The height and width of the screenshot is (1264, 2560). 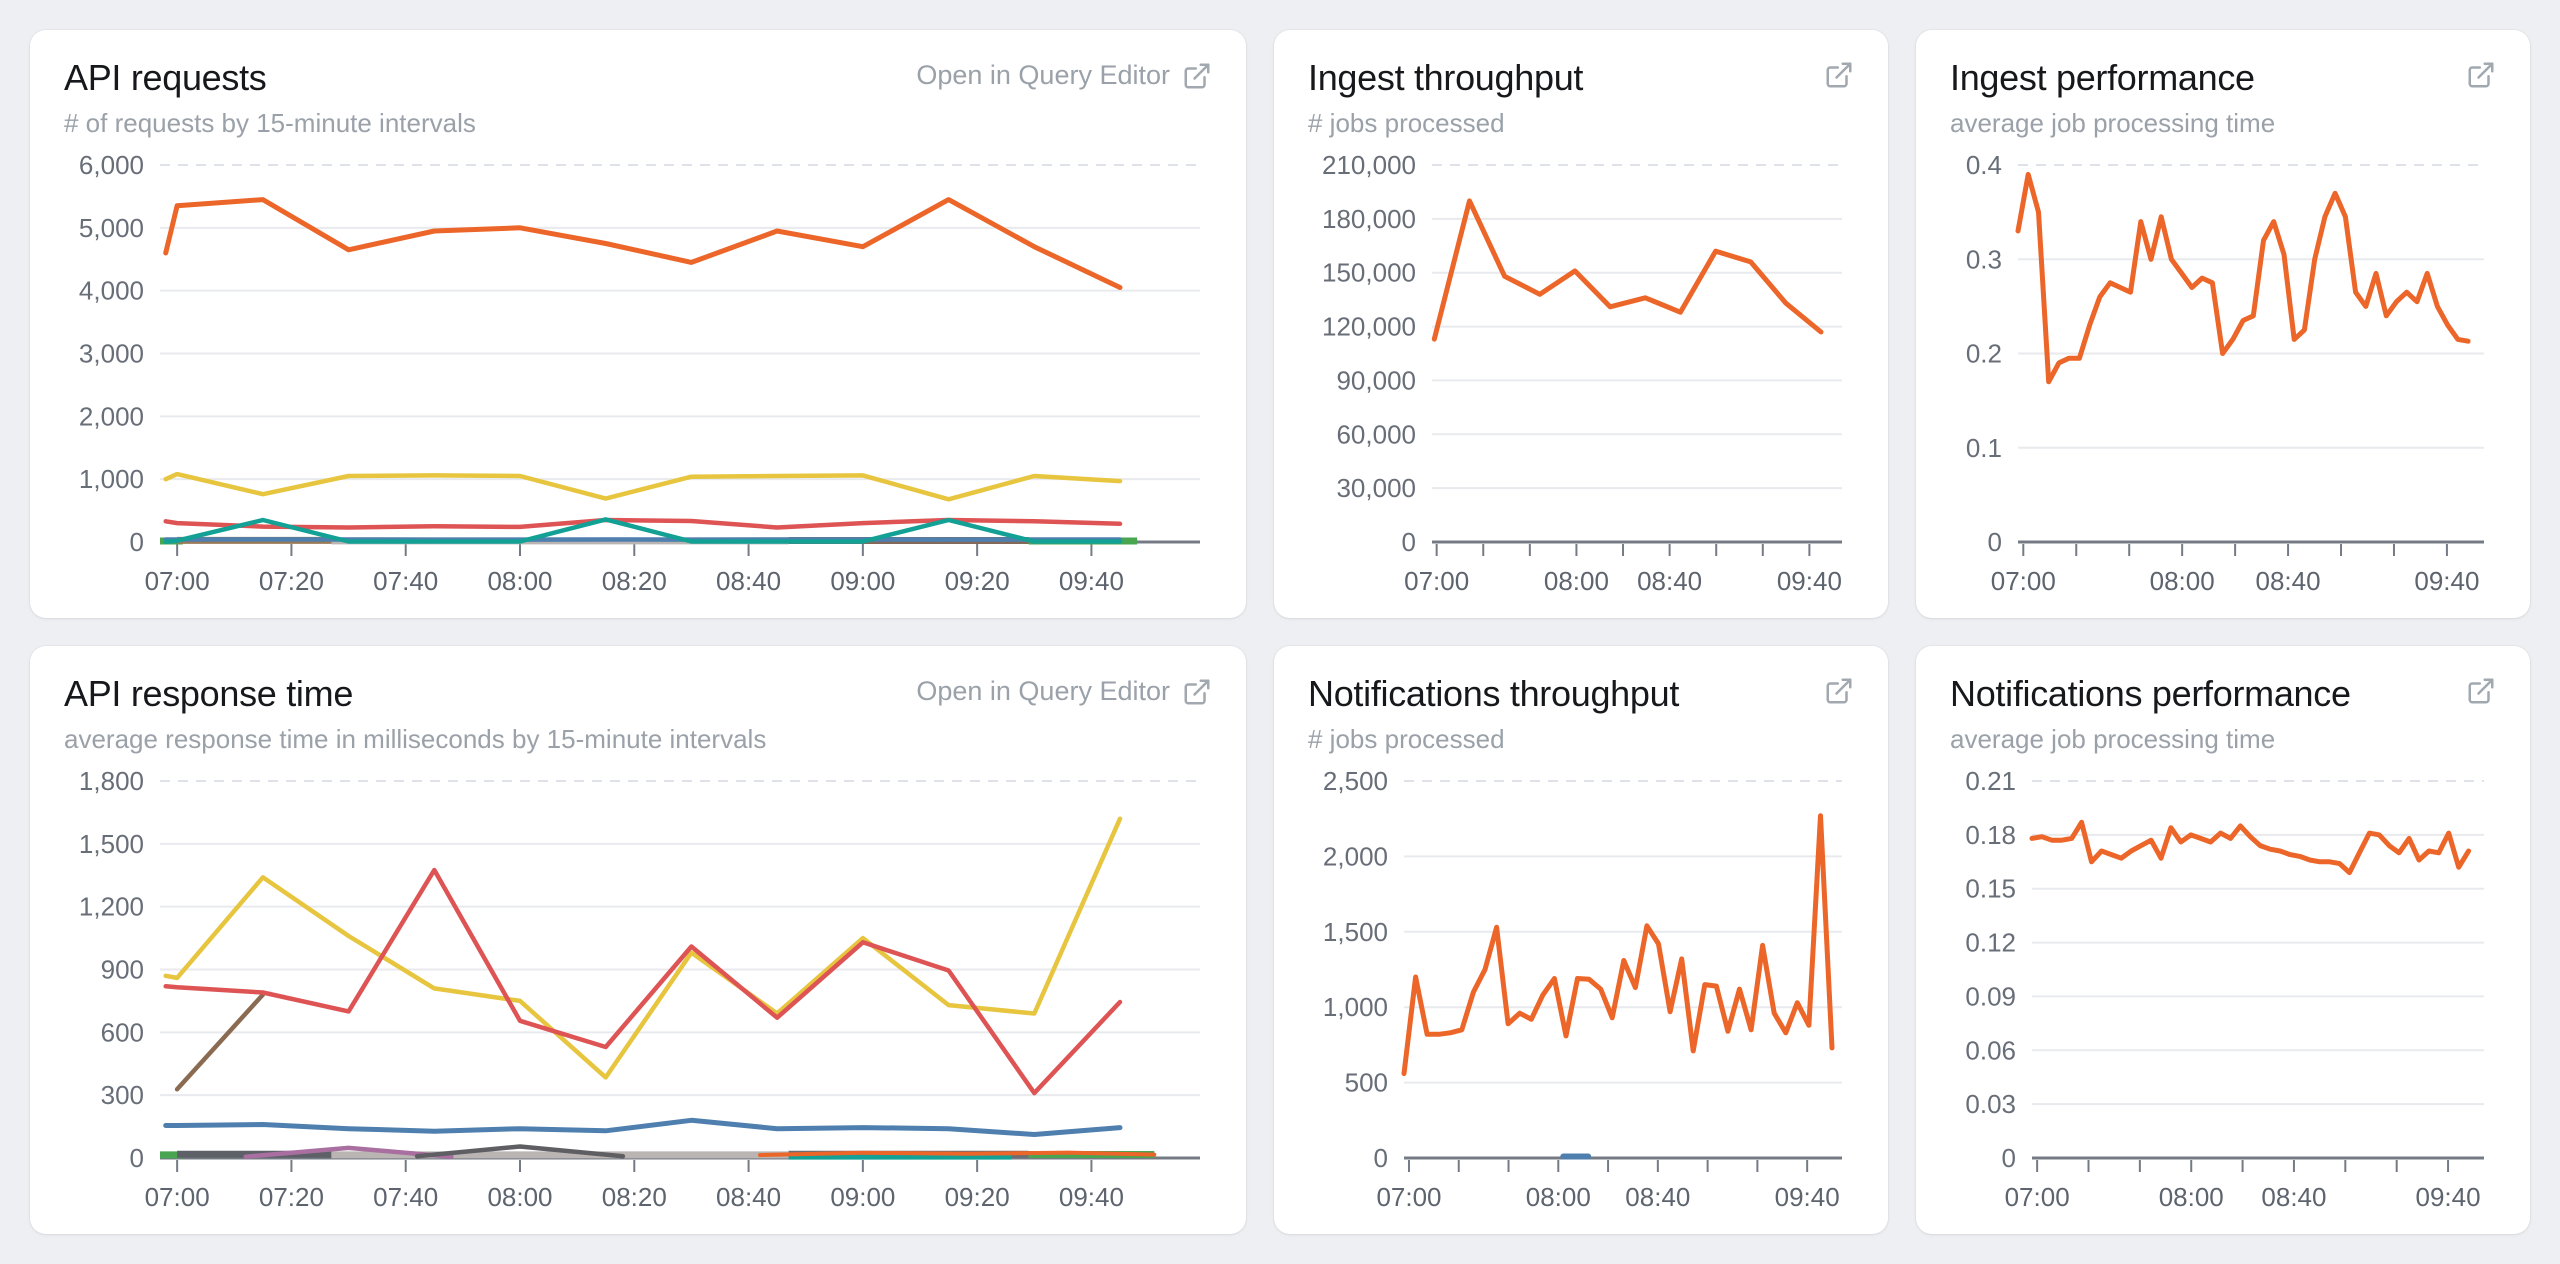 What do you see at coordinates (1990, 1104) in the screenshot?
I see `svg-text: 0.03` at bounding box center [1990, 1104].